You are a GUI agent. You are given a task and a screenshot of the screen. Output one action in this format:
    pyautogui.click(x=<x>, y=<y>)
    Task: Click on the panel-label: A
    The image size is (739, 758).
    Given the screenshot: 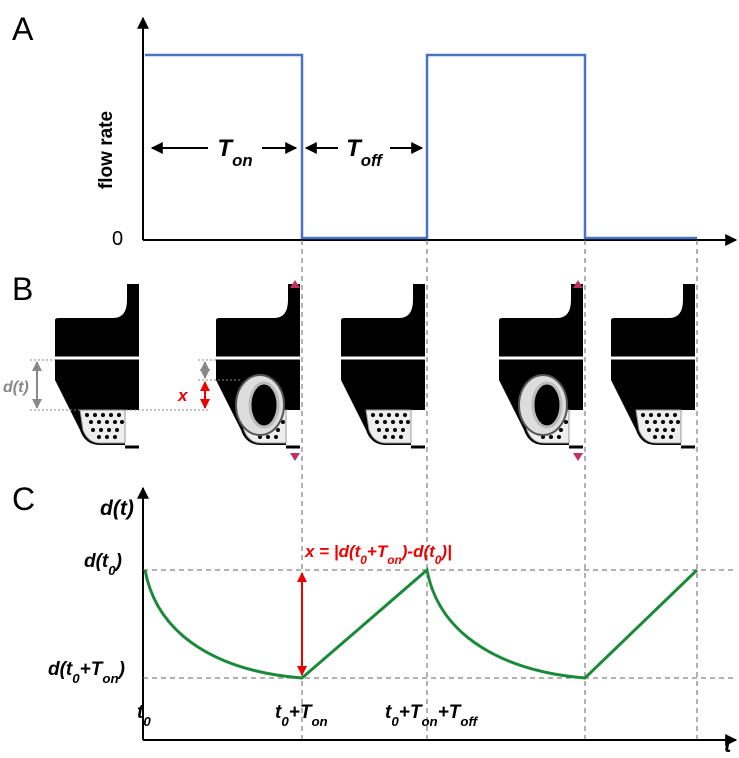 What is the action you would take?
    pyautogui.click(x=23, y=29)
    